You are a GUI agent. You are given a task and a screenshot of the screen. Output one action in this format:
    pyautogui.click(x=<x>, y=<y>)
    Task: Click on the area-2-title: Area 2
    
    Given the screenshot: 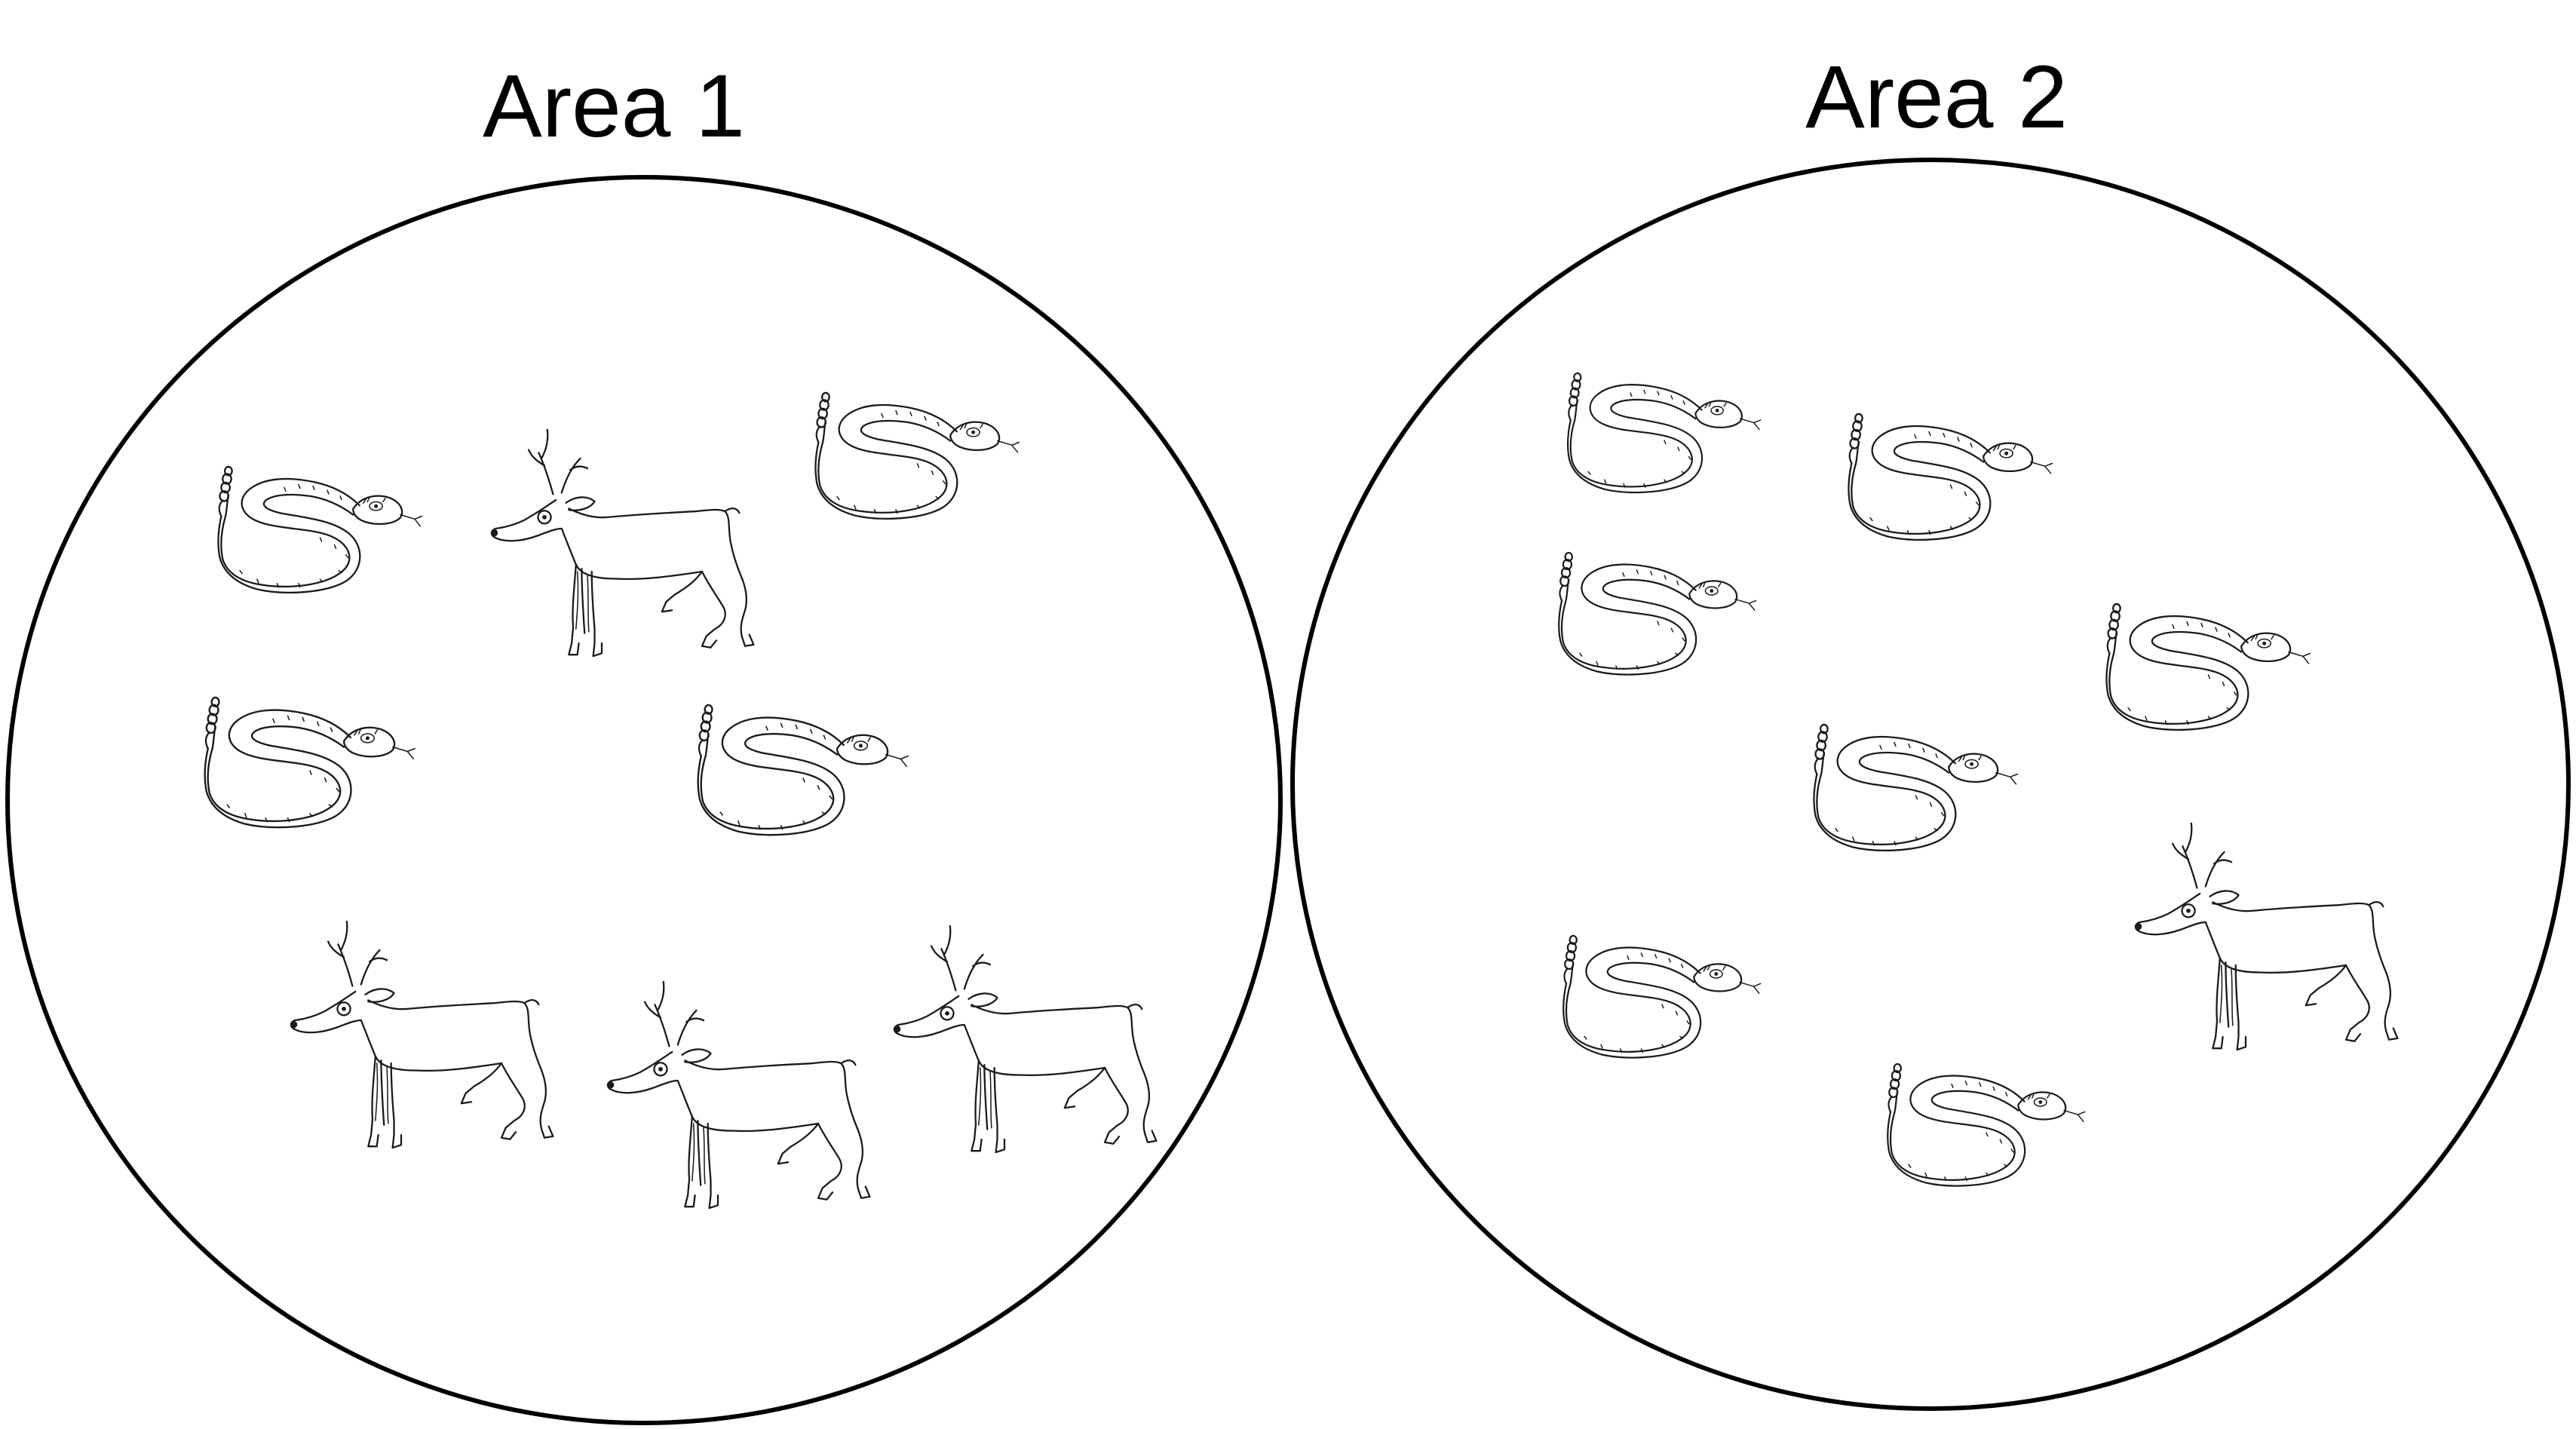 What is the action you would take?
    pyautogui.click(x=1936, y=98)
    